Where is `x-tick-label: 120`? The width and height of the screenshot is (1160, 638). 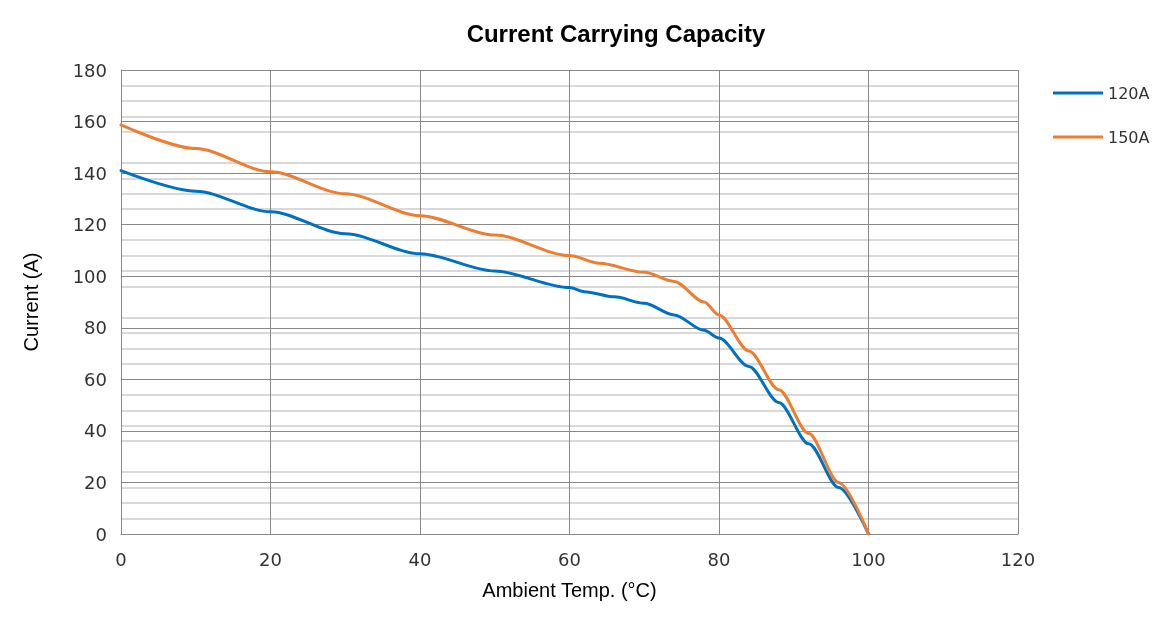
x-tick-label: 120 is located at coordinates (1018, 559).